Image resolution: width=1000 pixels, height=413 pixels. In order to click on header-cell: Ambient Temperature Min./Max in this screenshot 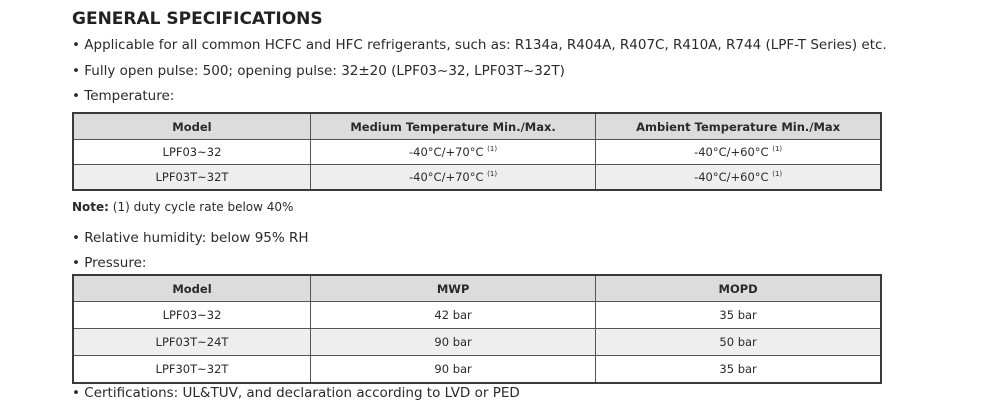, I will do `click(738, 126)`.